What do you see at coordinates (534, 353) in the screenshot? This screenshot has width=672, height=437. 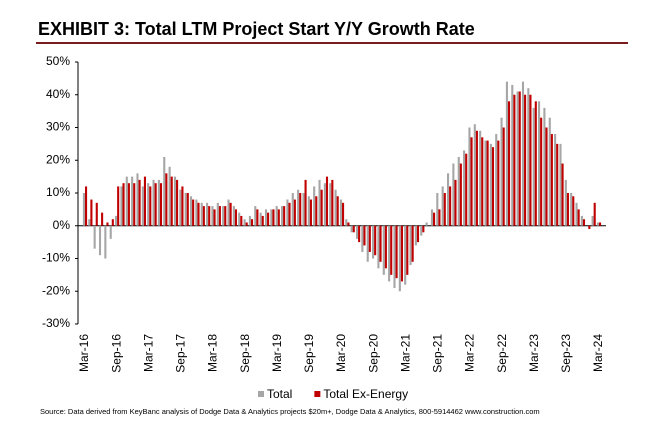 I see `x-tick-label: Mar-23` at bounding box center [534, 353].